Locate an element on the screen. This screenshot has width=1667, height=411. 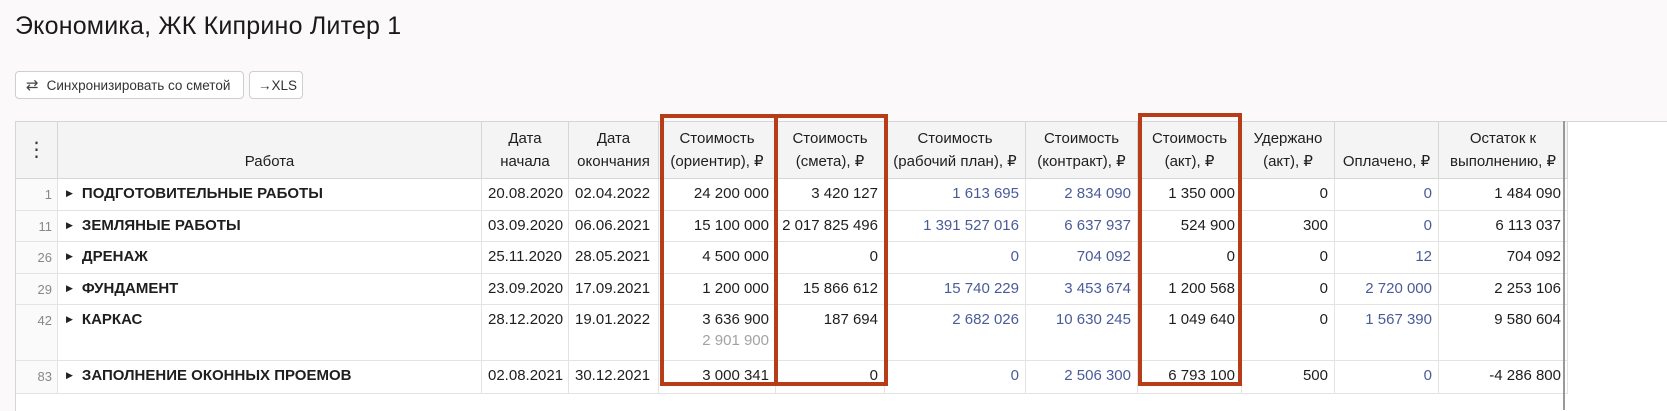
held-act-value: 500 is located at coordinates (1315, 375).